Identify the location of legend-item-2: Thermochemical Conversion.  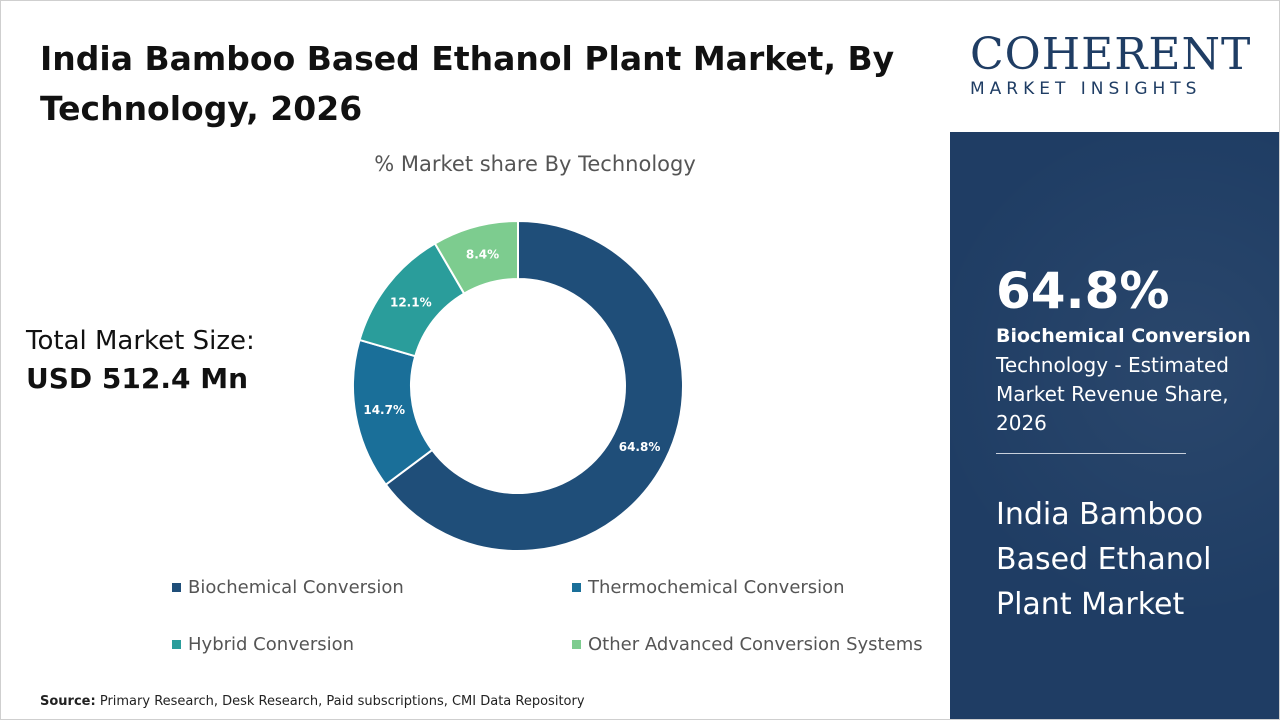
(708, 587).